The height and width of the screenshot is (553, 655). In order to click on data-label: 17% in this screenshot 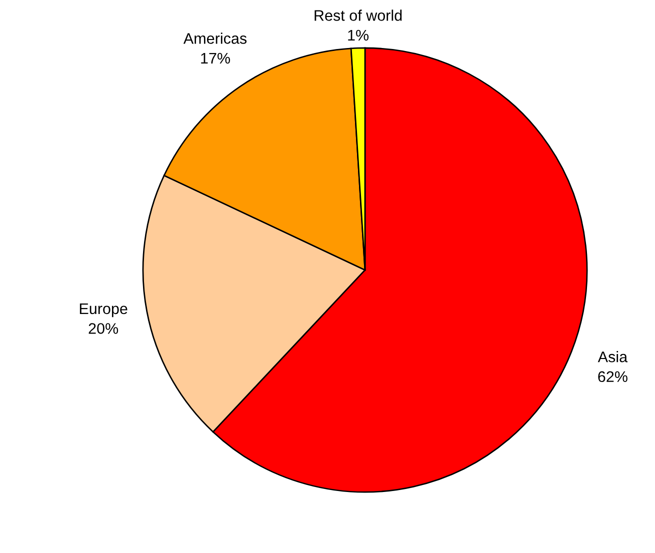, I will do `click(215, 58)`.